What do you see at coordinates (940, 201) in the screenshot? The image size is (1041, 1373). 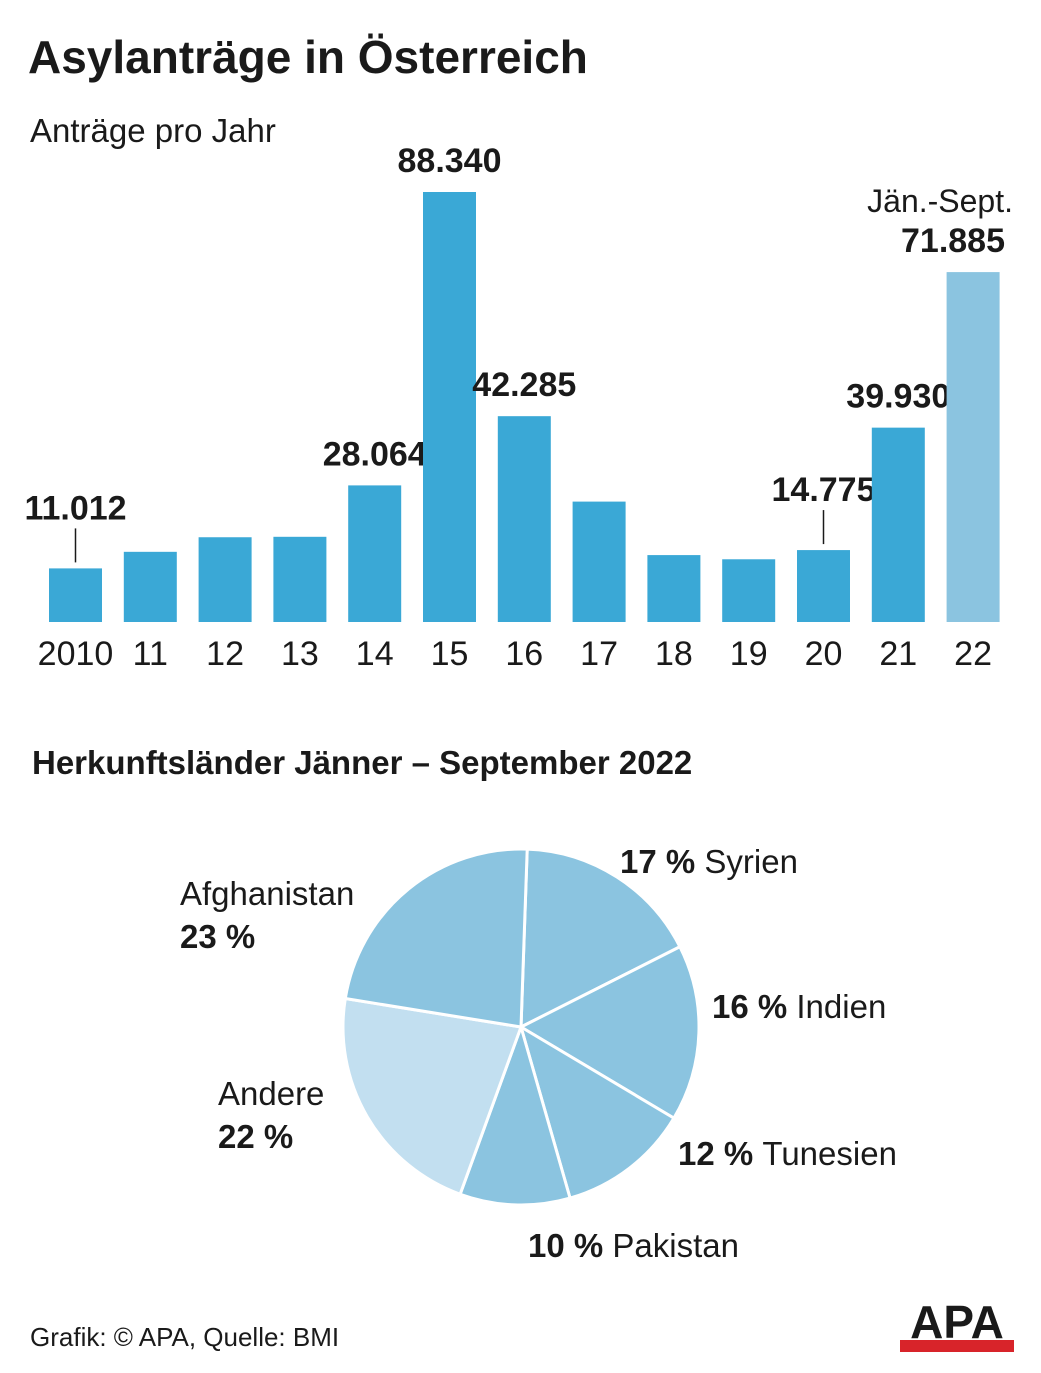 I see `partial-year-note: Jän.-Sept.` at bounding box center [940, 201].